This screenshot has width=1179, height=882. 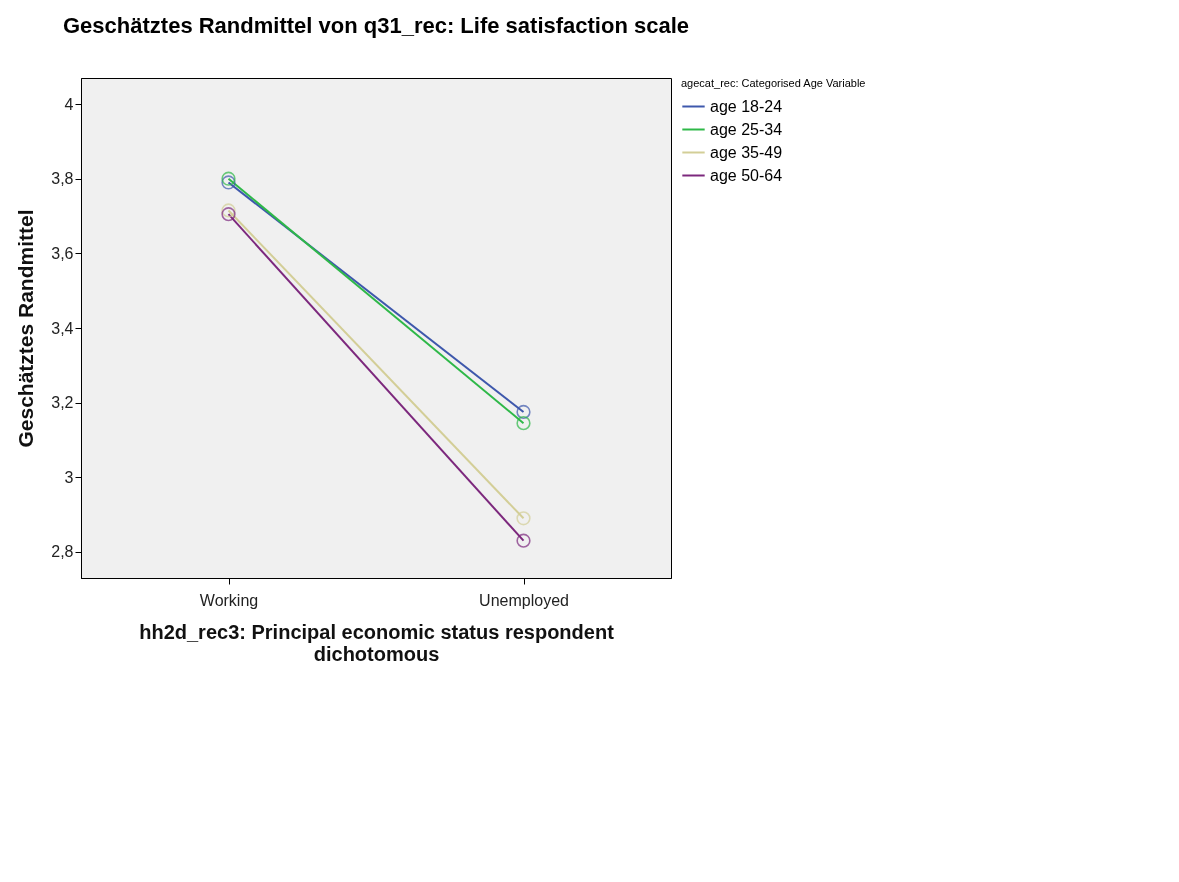 I want to click on legend-label: age 35-49, so click(x=746, y=152).